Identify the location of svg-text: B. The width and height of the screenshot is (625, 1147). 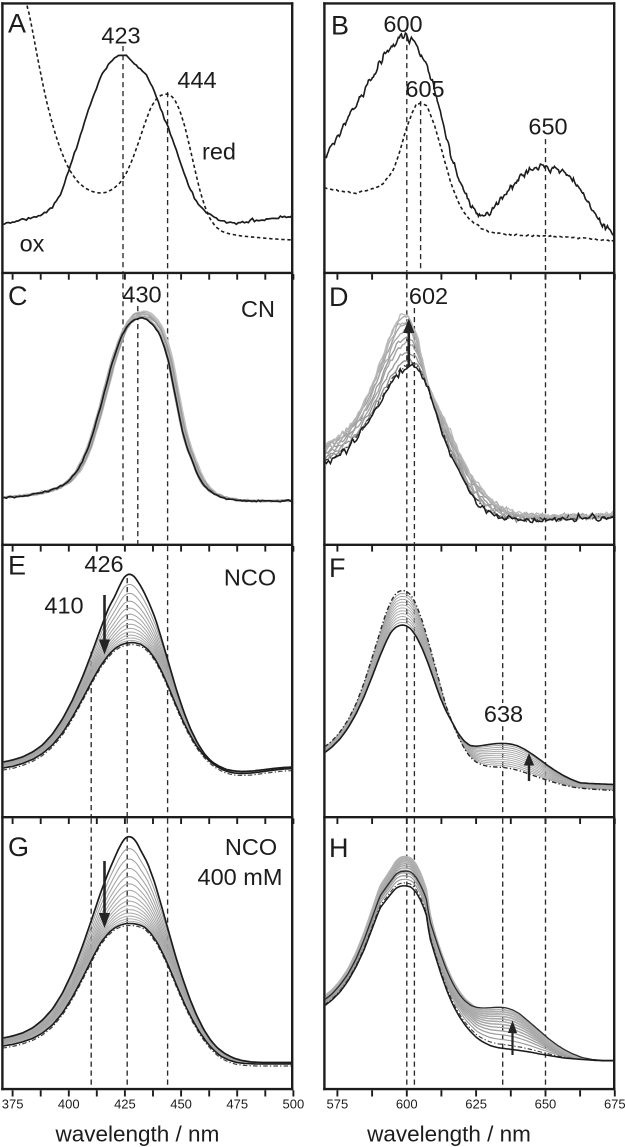
(340, 26).